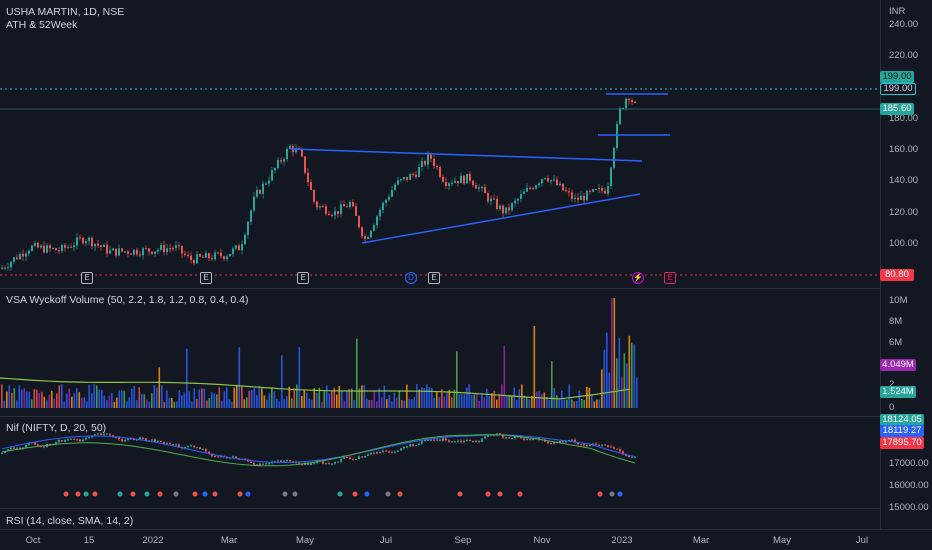 This screenshot has width=932, height=550. I want to click on earnings-marker-2: E, so click(206, 278).